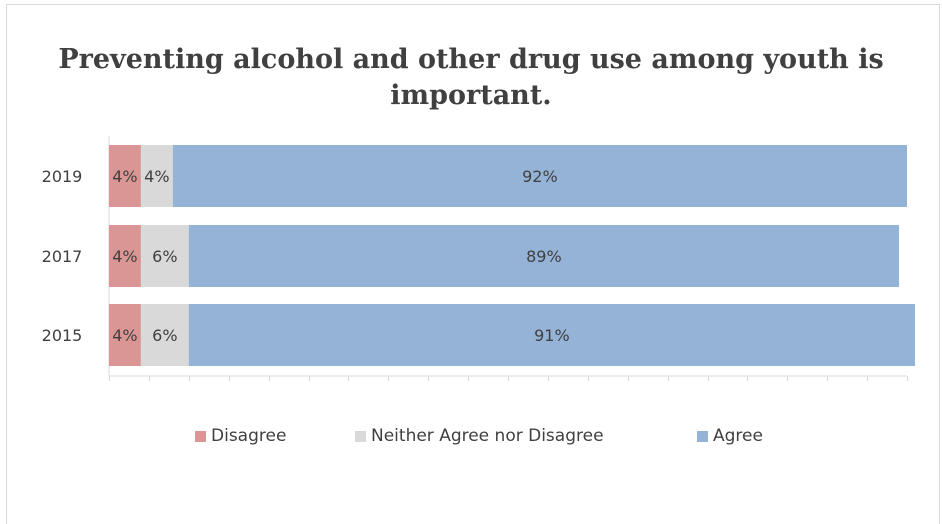  Describe the element at coordinates (738, 436) in the screenshot. I see `legend-label-agree: Agree` at that location.